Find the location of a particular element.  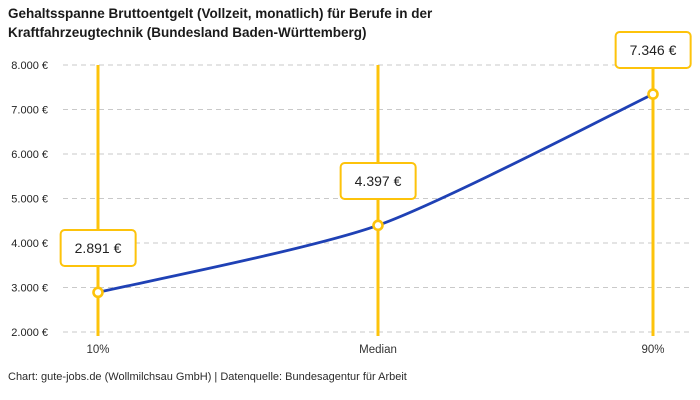

y-tick-label: 5.000 € is located at coordinates (29, 200).